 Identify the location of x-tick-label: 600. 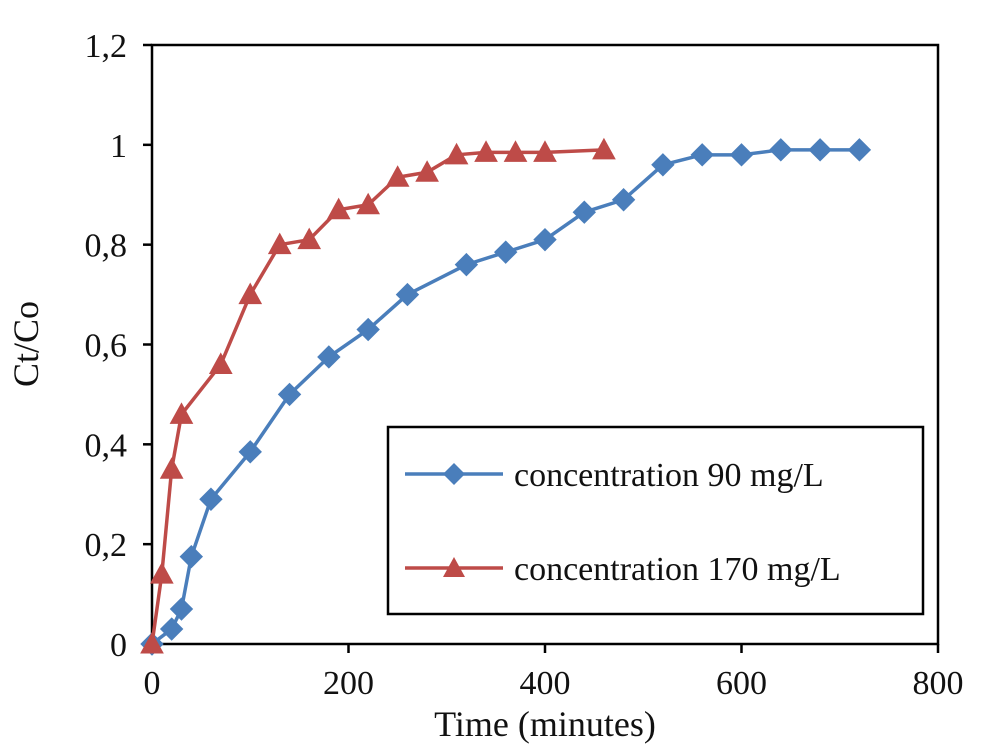
(741, 683).